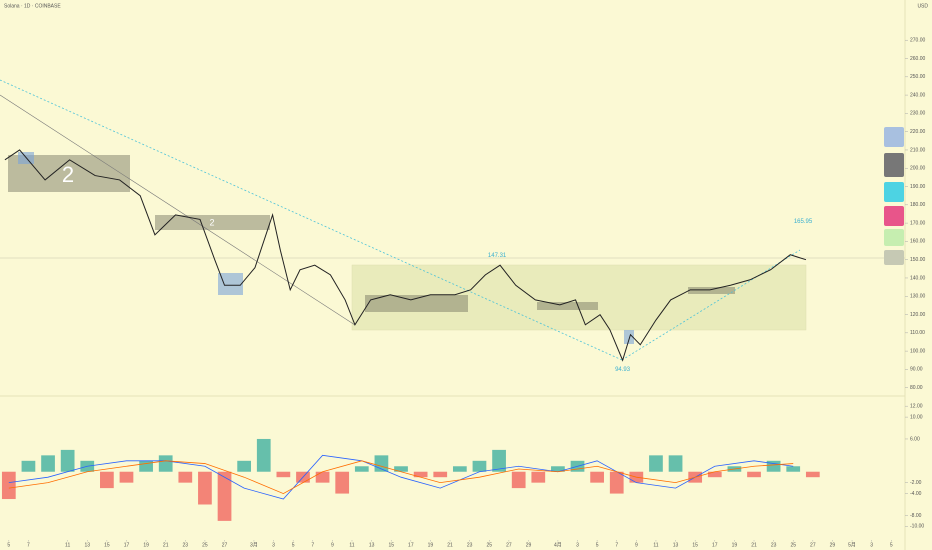 Image resolution: width=932 pixels, height=550 pixels. What do you see at coordinates (917, 527) in the screenshot?
I see `y-tick-label: -10.00` at bounding box center [917, 527].